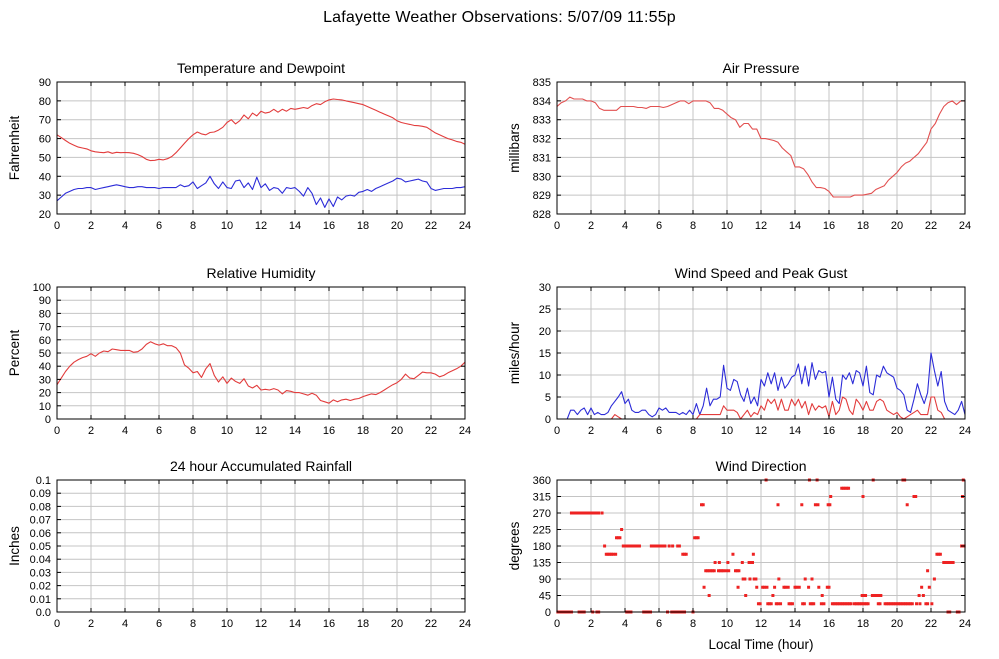  What do you see at coordinates (45, 215) in the screenshot?
I see `y-tick-label: 20` at bounding box center [45, 215].